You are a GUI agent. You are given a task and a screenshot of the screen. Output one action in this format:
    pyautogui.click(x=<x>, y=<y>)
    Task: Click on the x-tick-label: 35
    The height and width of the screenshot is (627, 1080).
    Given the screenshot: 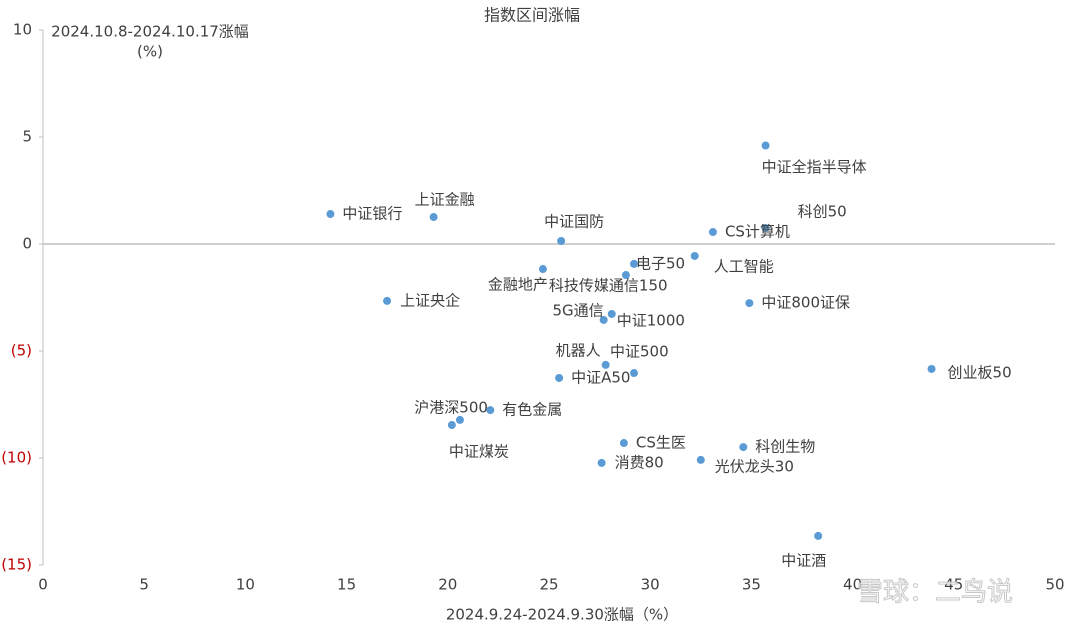 What is the action you would take?
    pyautogui.click(x=751, y=585)
    